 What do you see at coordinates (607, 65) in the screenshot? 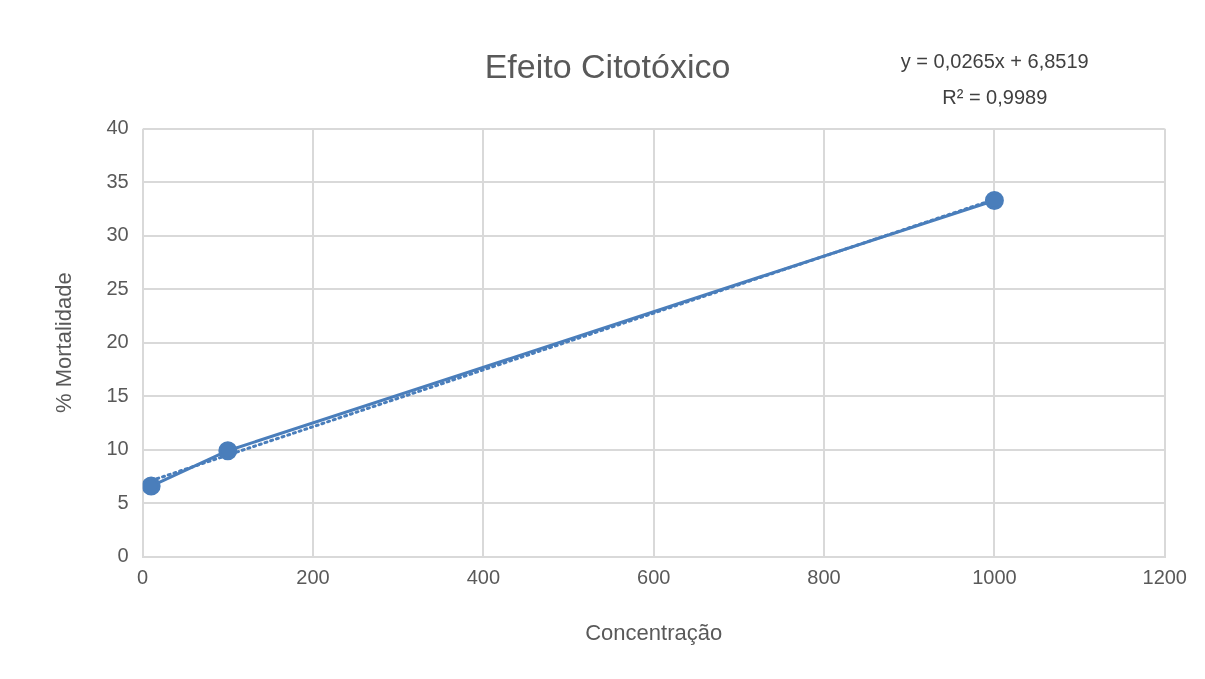
I see `chart-title: Efeito Citotóxico` at bounding box center [607, 65].